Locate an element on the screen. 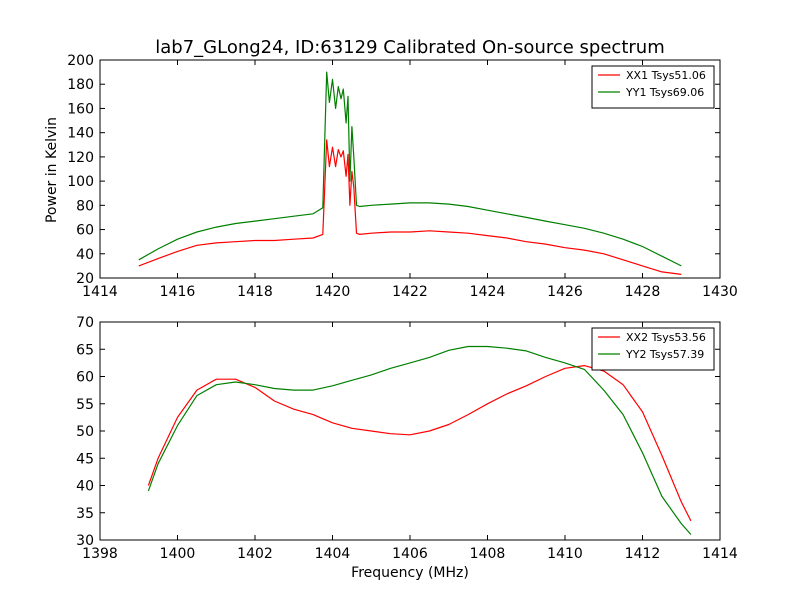 Image resolution: width=800 pixels, height=604 pixels. y-tick-label-1-5: 120 is located at coordinates (80, 158).